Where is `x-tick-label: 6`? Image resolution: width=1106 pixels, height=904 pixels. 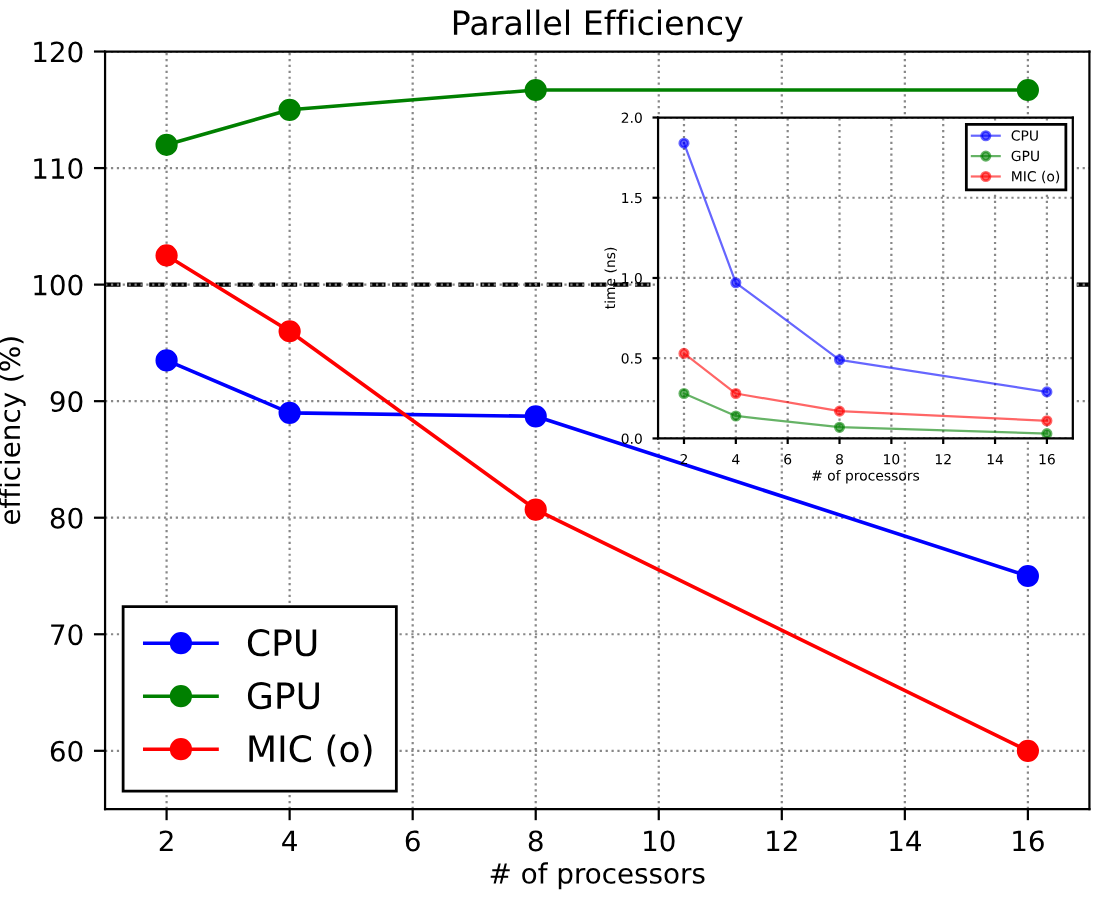 x-tick-label: 6 is located at coordinates (412, 841).